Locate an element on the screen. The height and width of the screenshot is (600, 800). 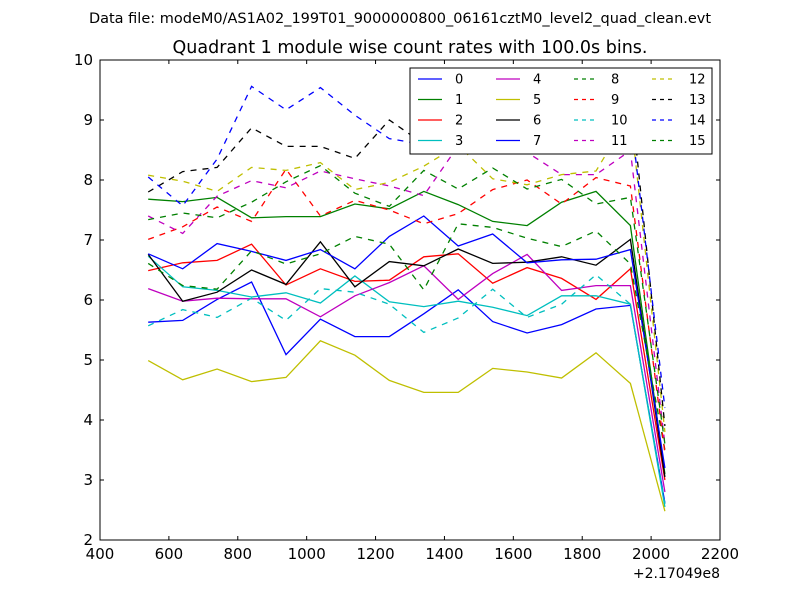
y-tick-label: 6 is located at coordinates (88, 300).